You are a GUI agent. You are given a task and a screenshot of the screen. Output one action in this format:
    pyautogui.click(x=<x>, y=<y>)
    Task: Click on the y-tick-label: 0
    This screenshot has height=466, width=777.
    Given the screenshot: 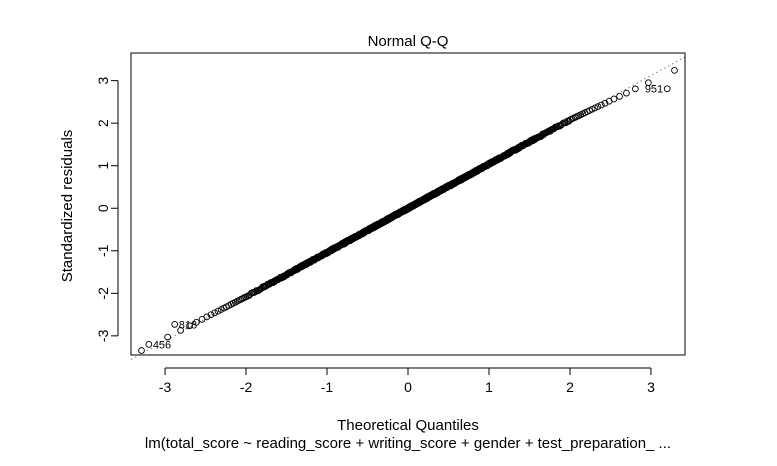 What is the action you would take?
    pyautogui.click(x=103, y=208)
    